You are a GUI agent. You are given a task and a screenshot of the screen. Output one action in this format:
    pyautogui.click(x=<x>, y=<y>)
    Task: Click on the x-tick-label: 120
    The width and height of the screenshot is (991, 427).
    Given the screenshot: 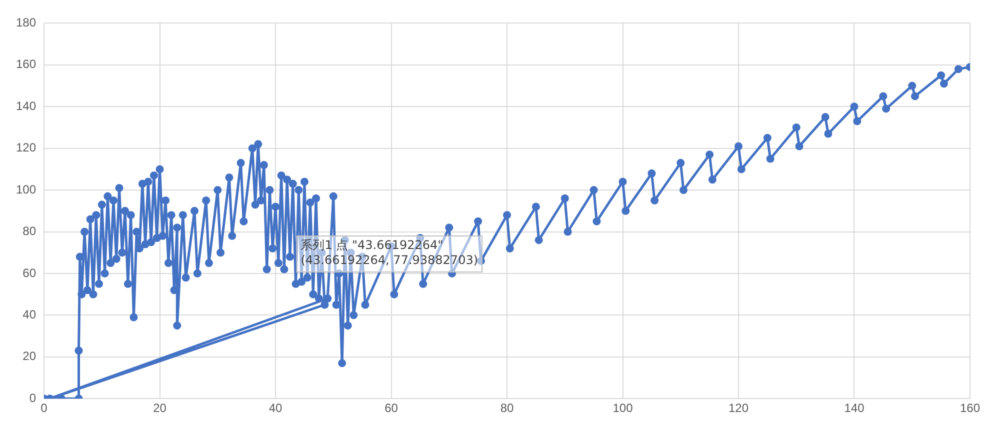 What is the action you would take?
    pyautogui.click(x=738, y=408)
    